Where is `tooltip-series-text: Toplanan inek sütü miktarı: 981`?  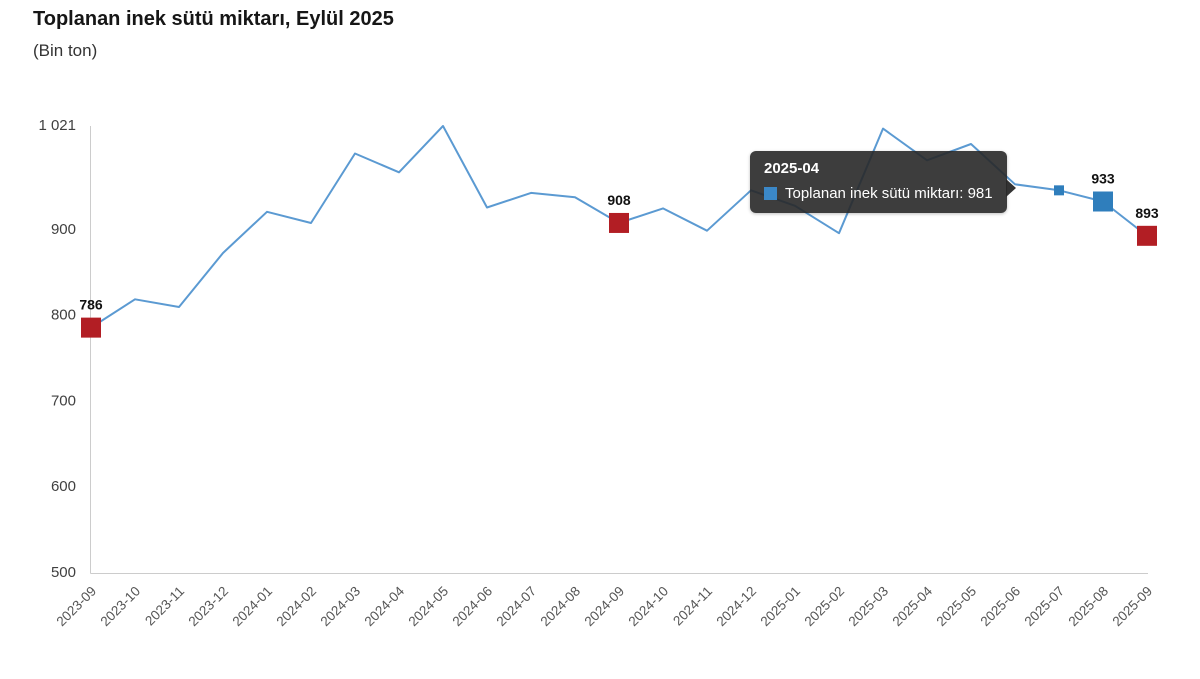 tooltip-series-text: Toplanan inek sütü miktarı: 981 is located at coordinates (889, 193).